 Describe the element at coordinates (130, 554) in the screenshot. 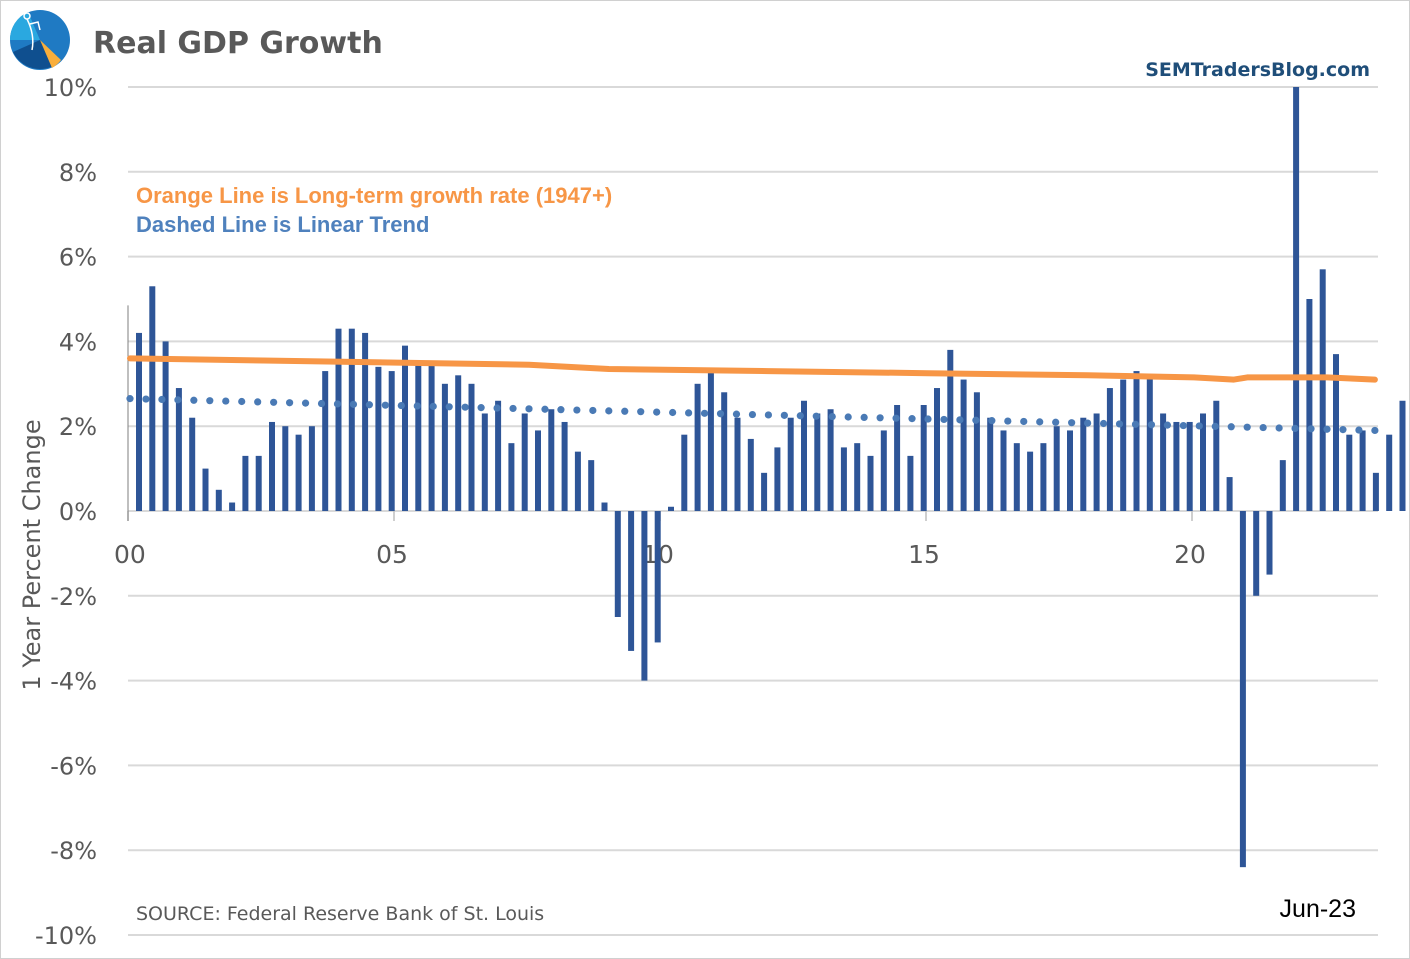

I see `x-tick-label: 00` at that location.